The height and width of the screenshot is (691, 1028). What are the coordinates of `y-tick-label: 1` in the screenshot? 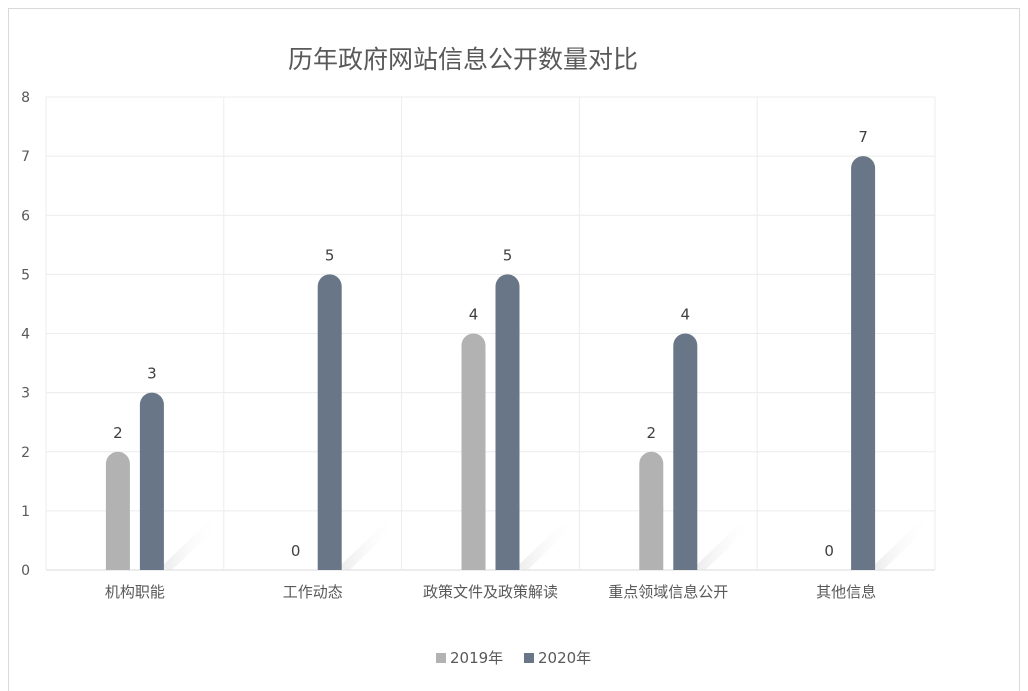 It's located at (25, 512).